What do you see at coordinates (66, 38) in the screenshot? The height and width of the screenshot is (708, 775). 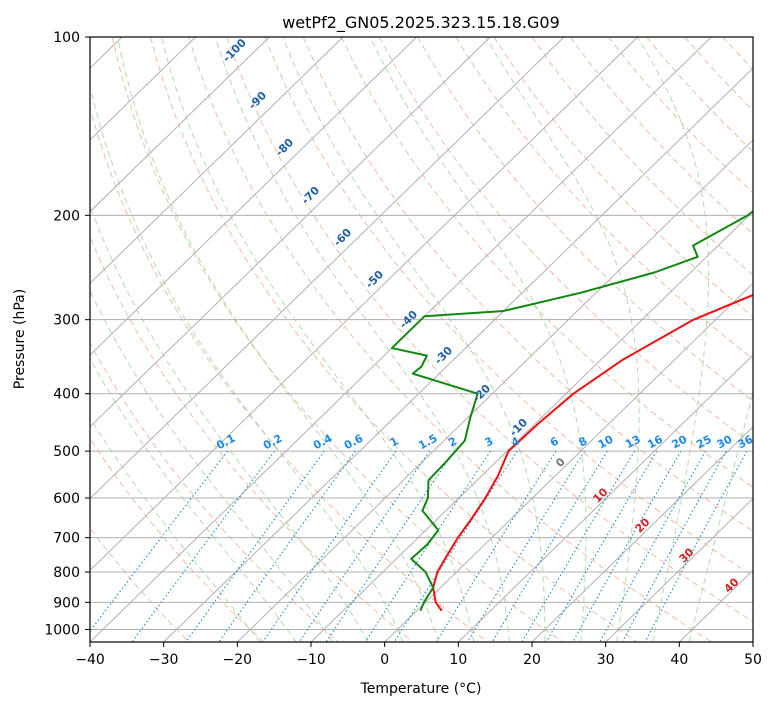 I see `y-tick-label: 100` at bounding box center [66, 38].